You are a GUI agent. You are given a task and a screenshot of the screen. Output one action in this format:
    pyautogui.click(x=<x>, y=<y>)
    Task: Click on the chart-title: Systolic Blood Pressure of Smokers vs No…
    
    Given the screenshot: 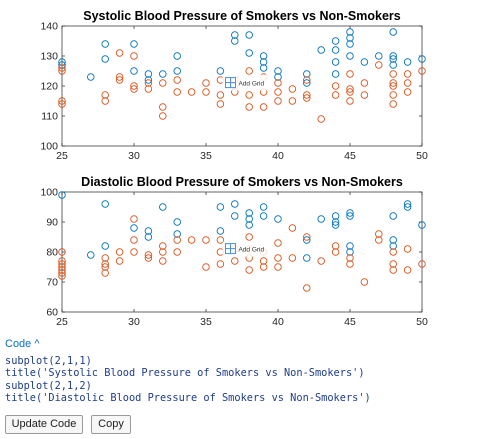 What is the action you would take?
    pyautogui.click(x=242, y=16)
    